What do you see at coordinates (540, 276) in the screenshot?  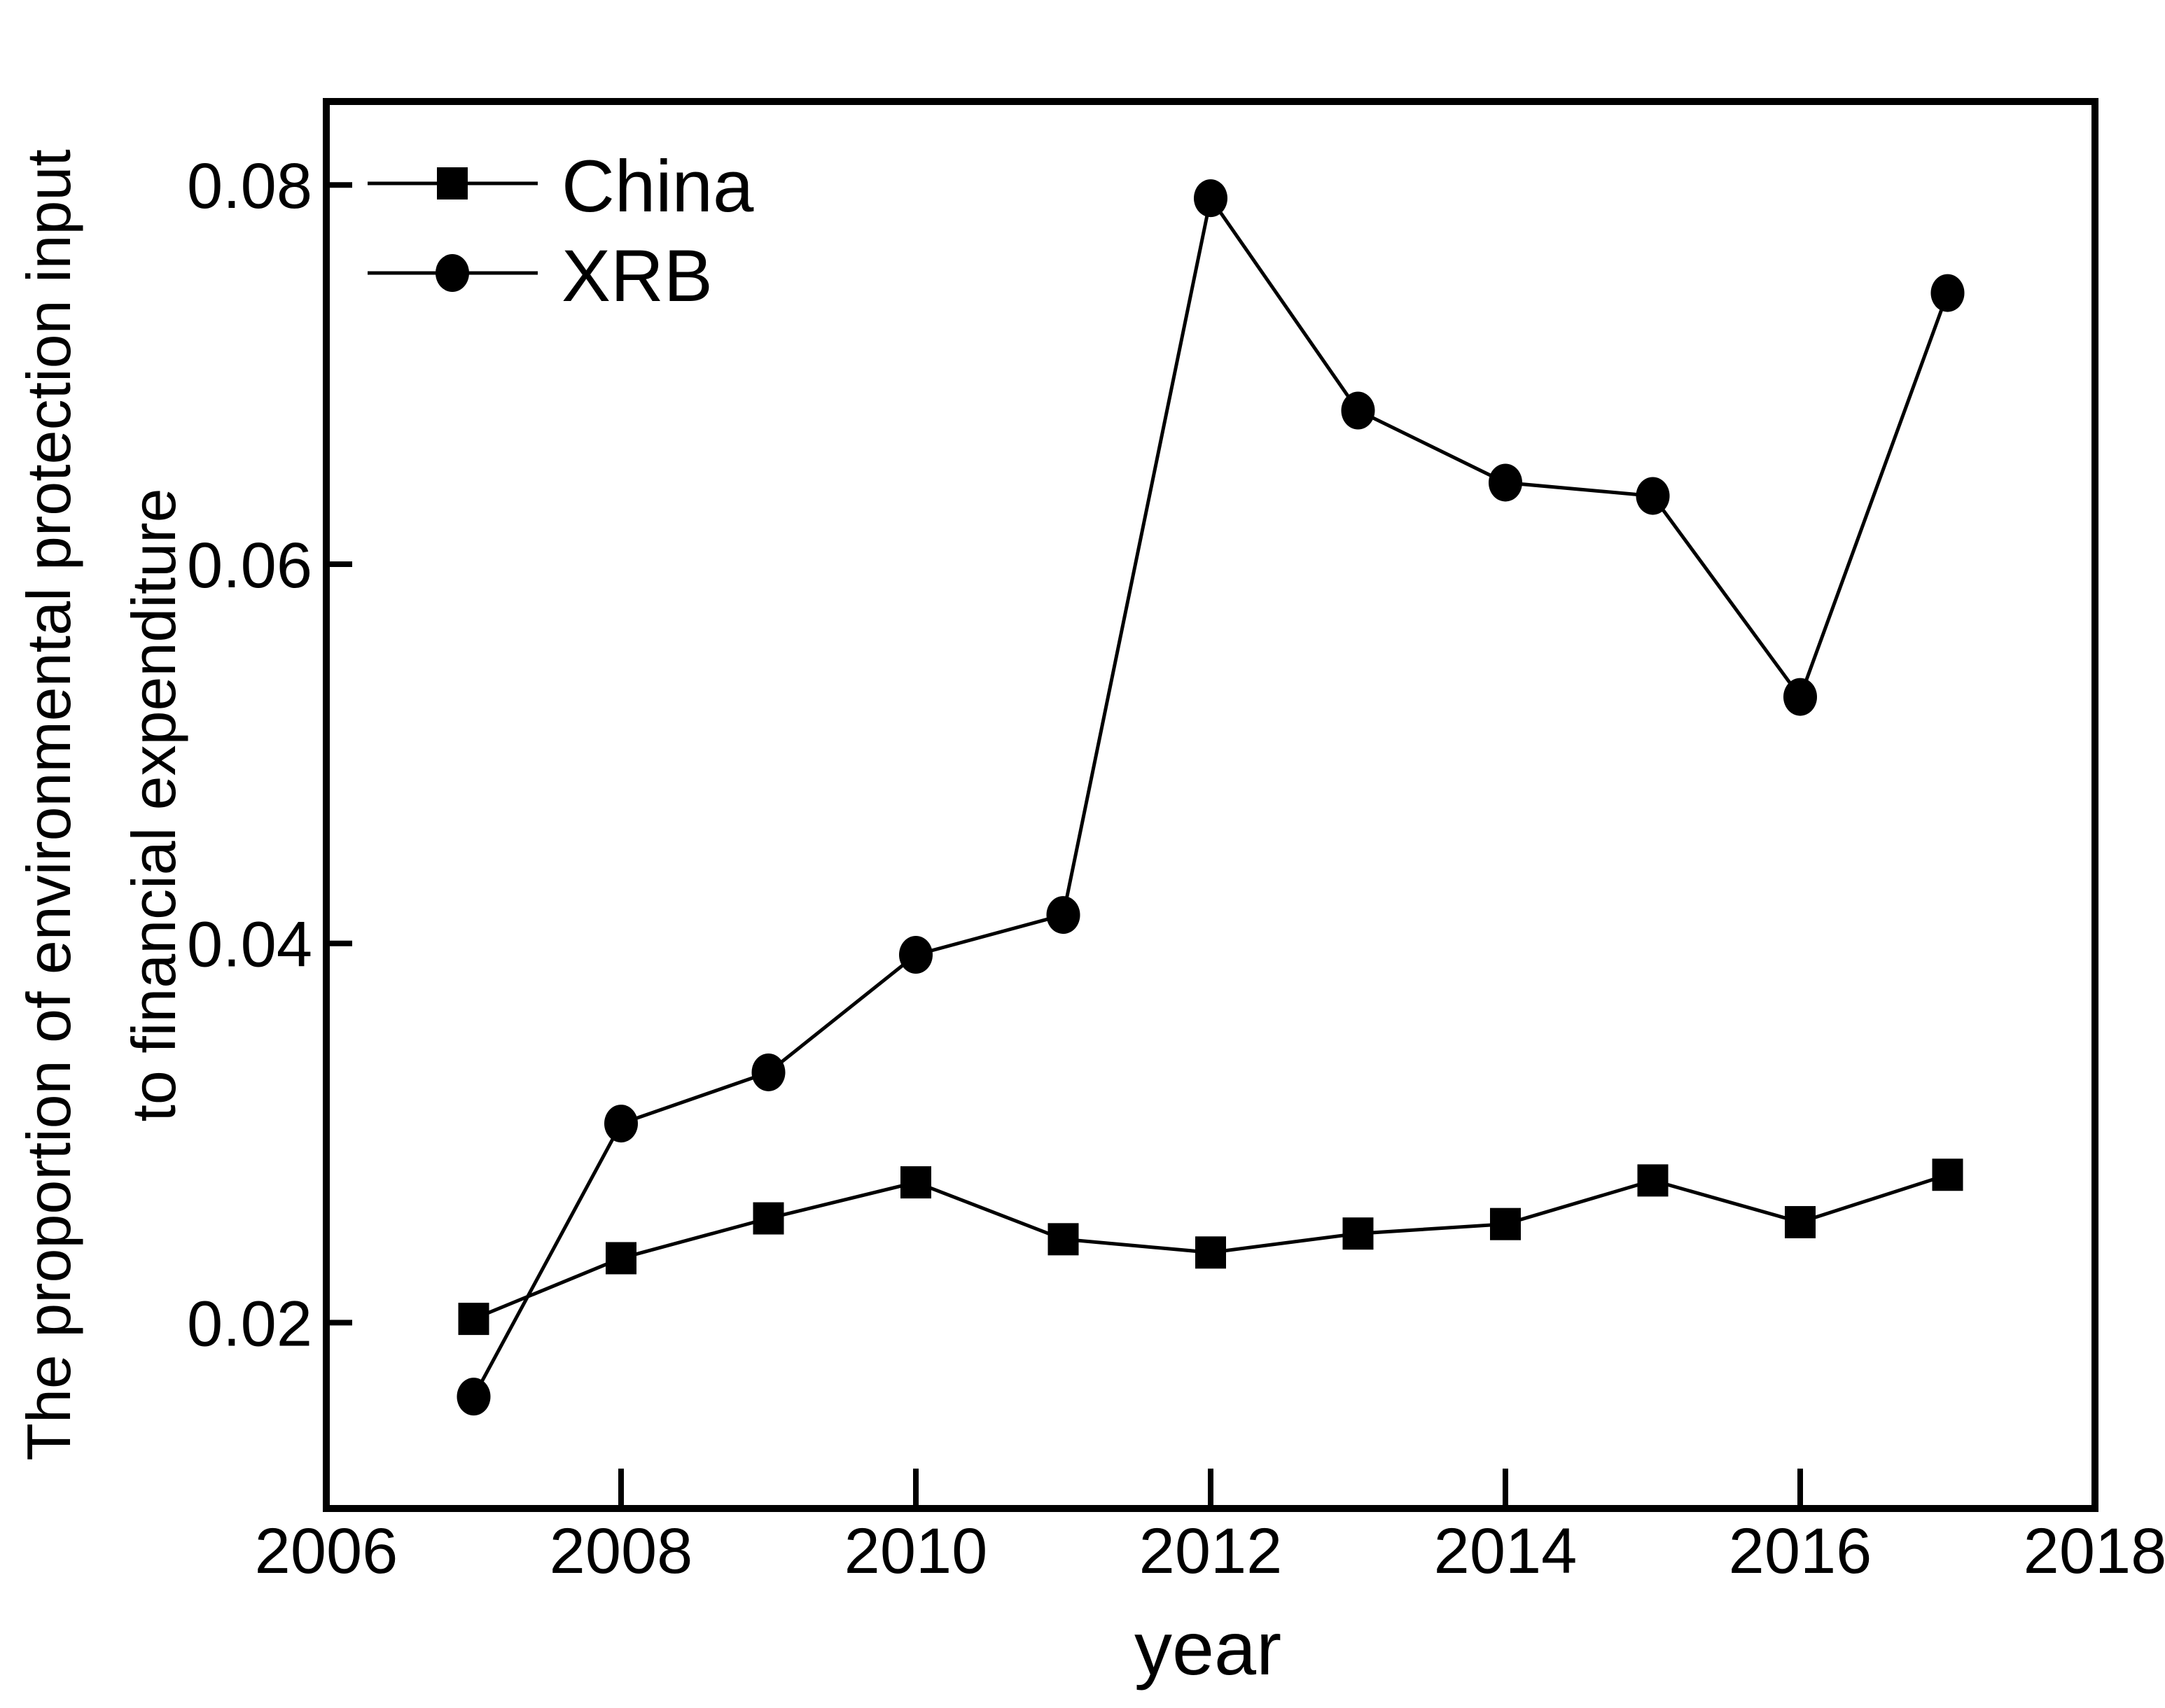 I see `legend-entry-xrb: XRB` at bounding box center [540, 276].